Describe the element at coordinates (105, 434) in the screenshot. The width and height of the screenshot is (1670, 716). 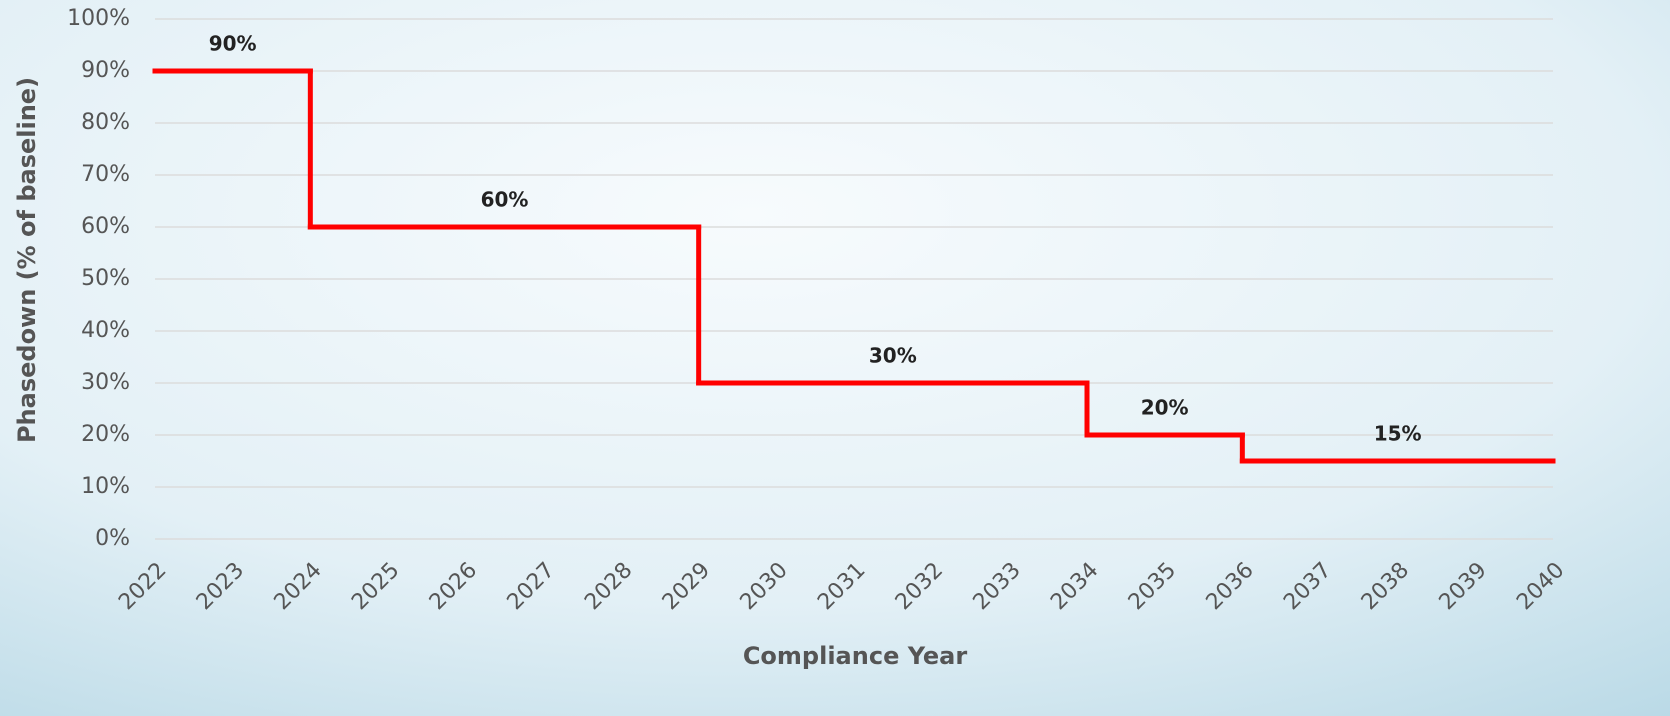
I see `y-tick-label: 20%` at that location.